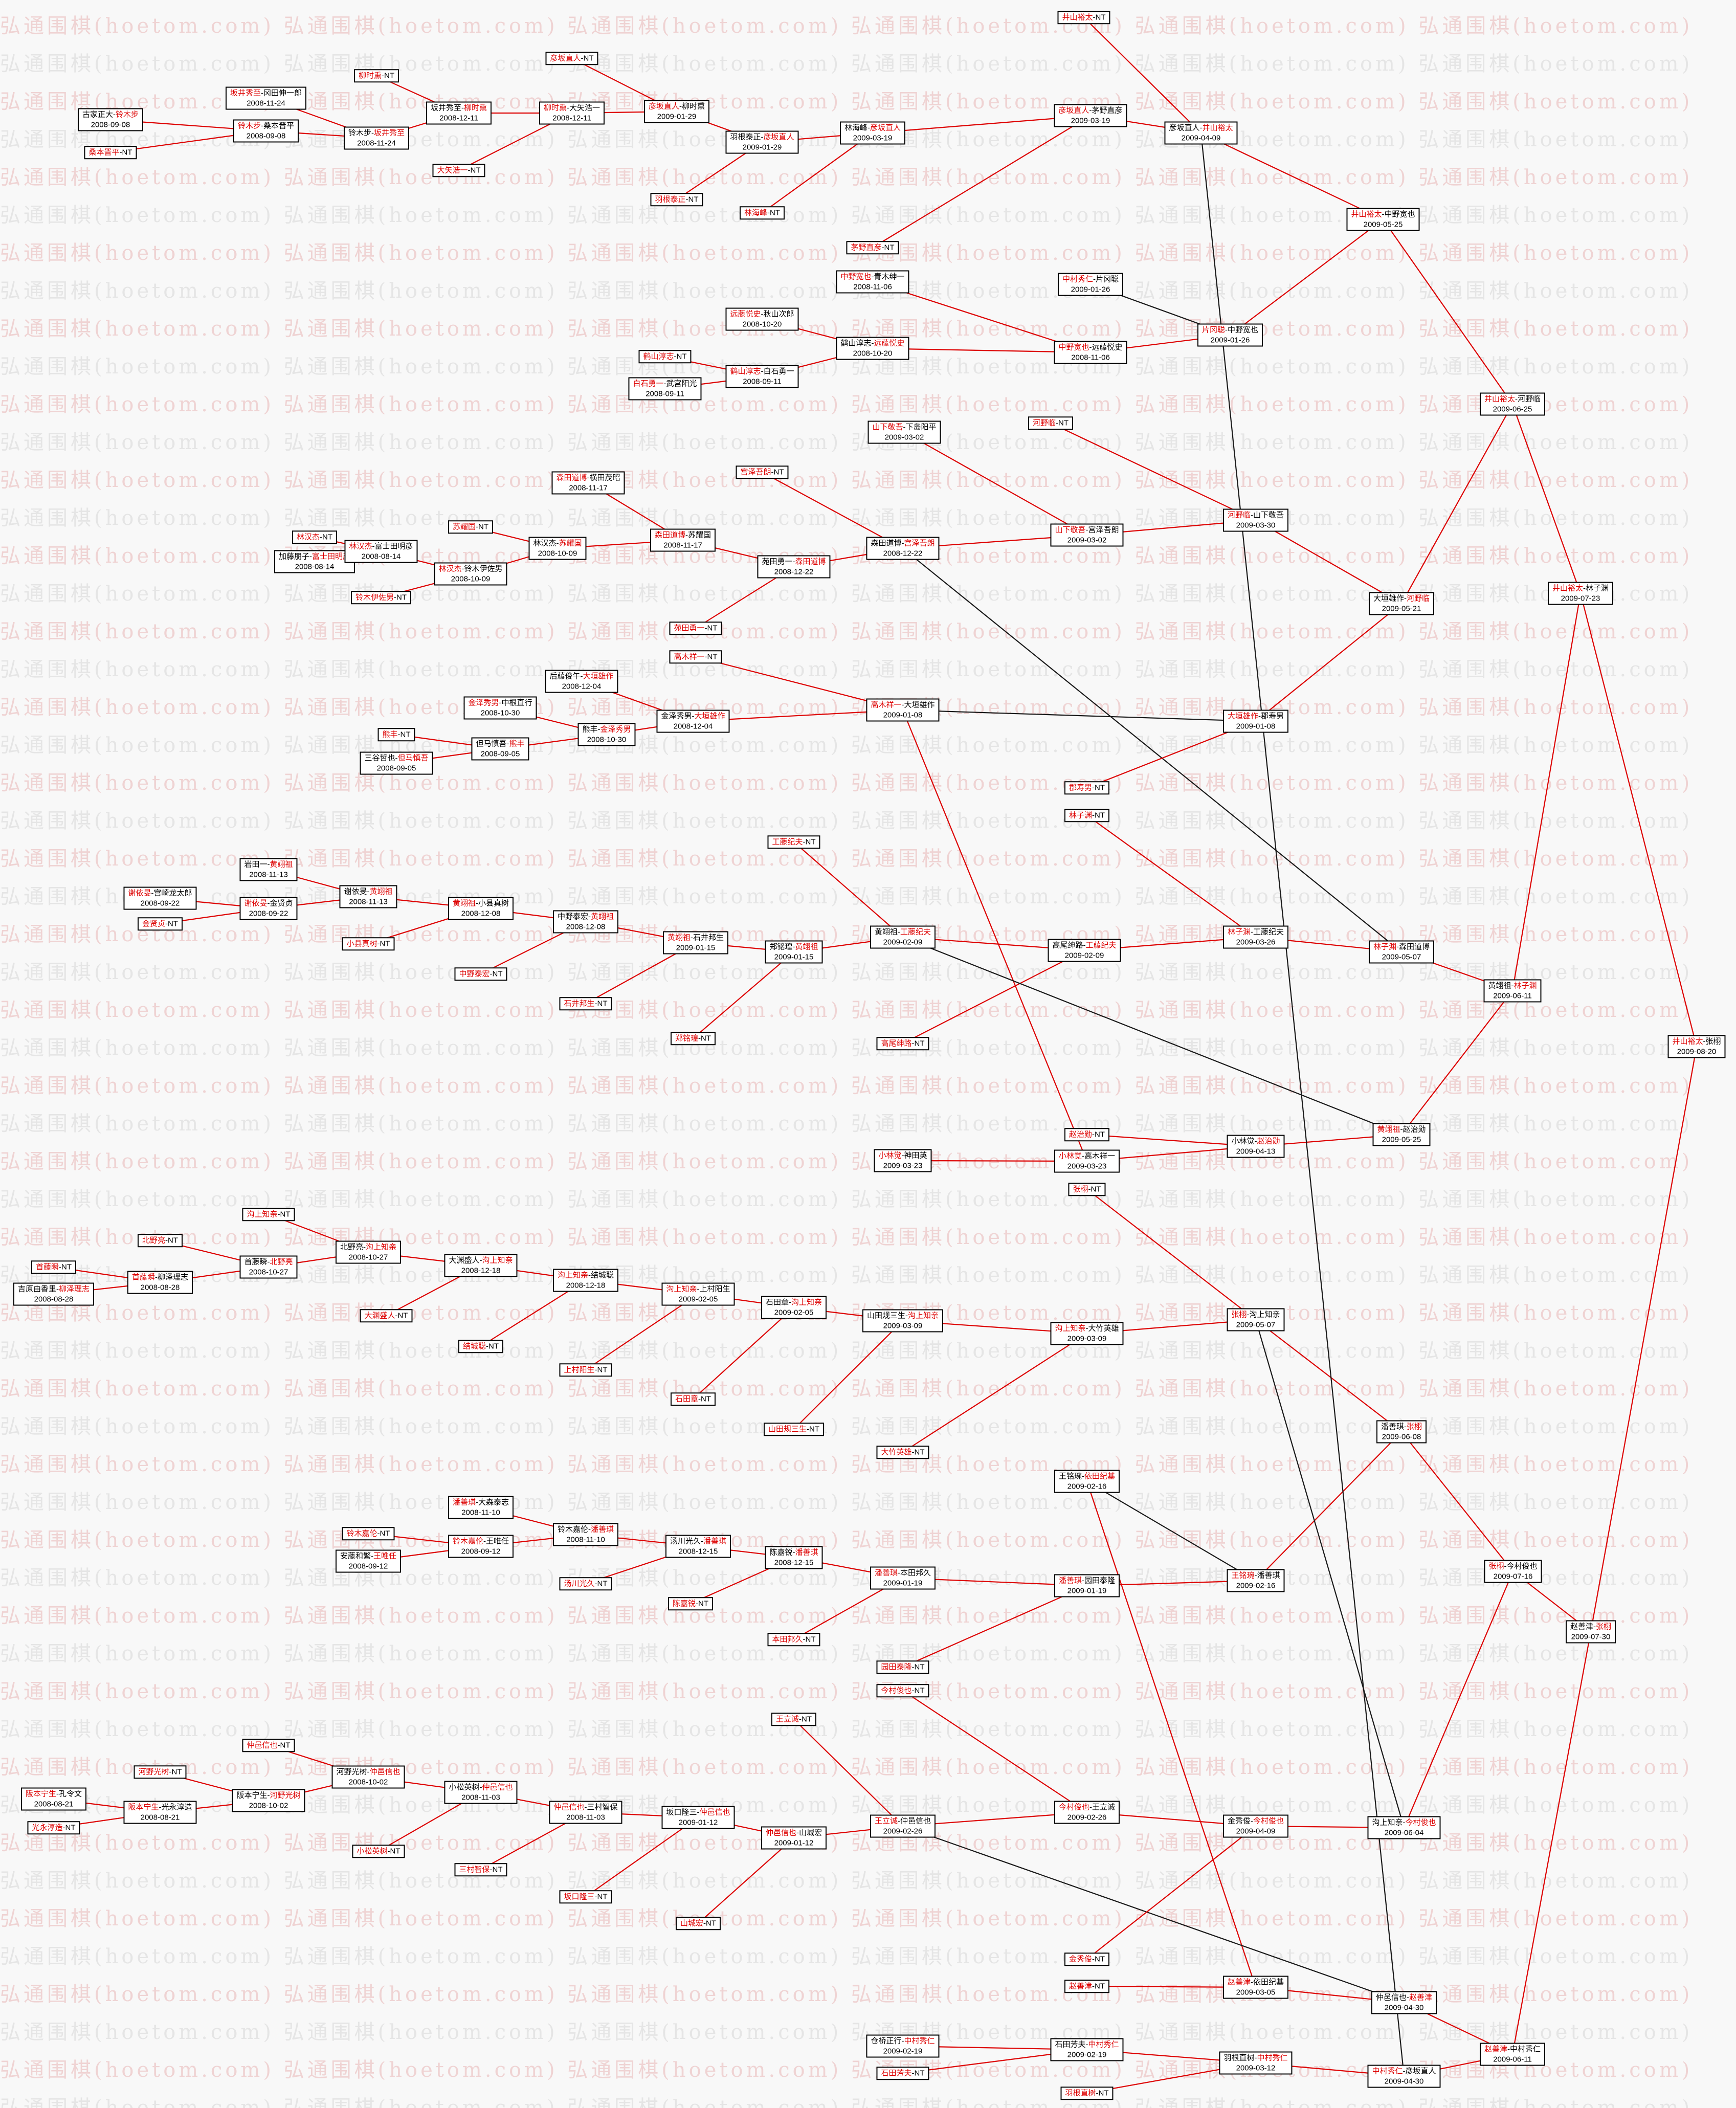  Describe the element at coordinates (602, 916) in the screenshot. I see `player-2: 黄翊祖` at that location.